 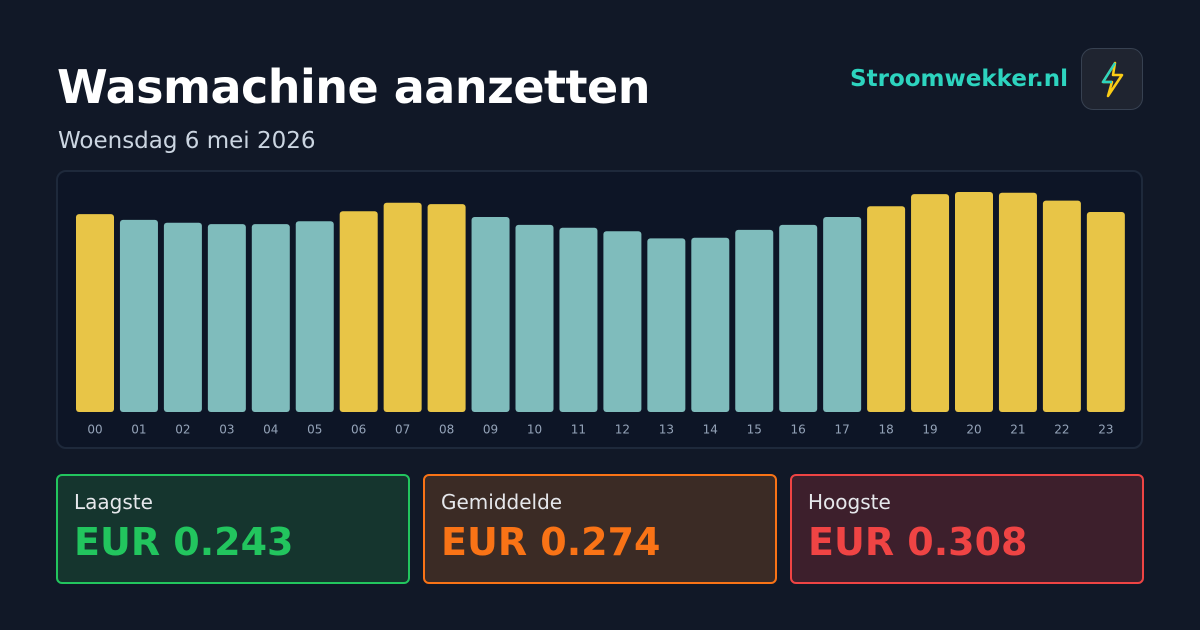 I want to click on x-tick-label: 05, so click(x=314, y=430).